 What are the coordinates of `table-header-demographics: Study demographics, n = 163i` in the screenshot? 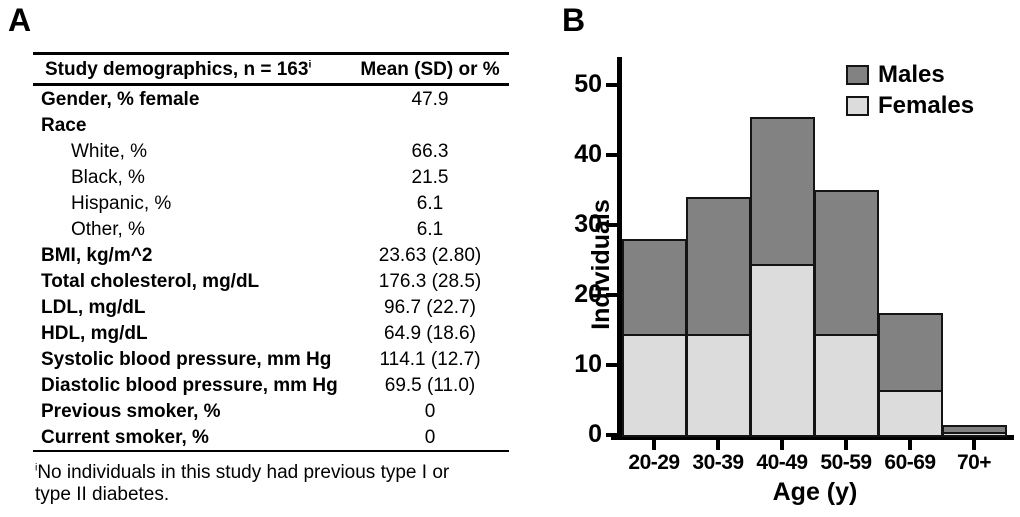 It's located at (192, 69).